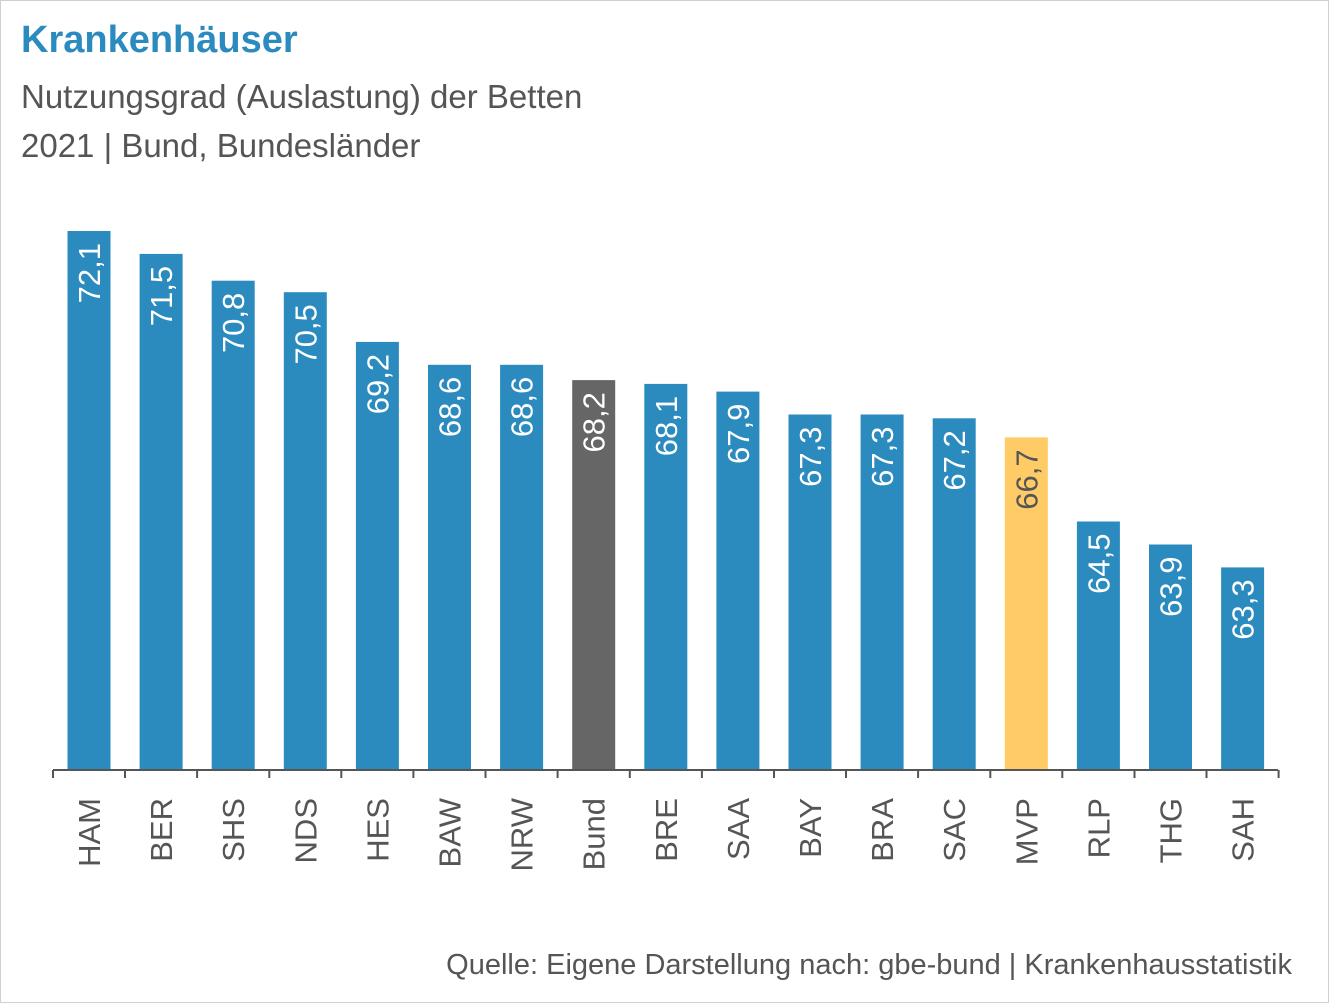  I want to click on value-label-hes: 69,2, so click(377, 384).